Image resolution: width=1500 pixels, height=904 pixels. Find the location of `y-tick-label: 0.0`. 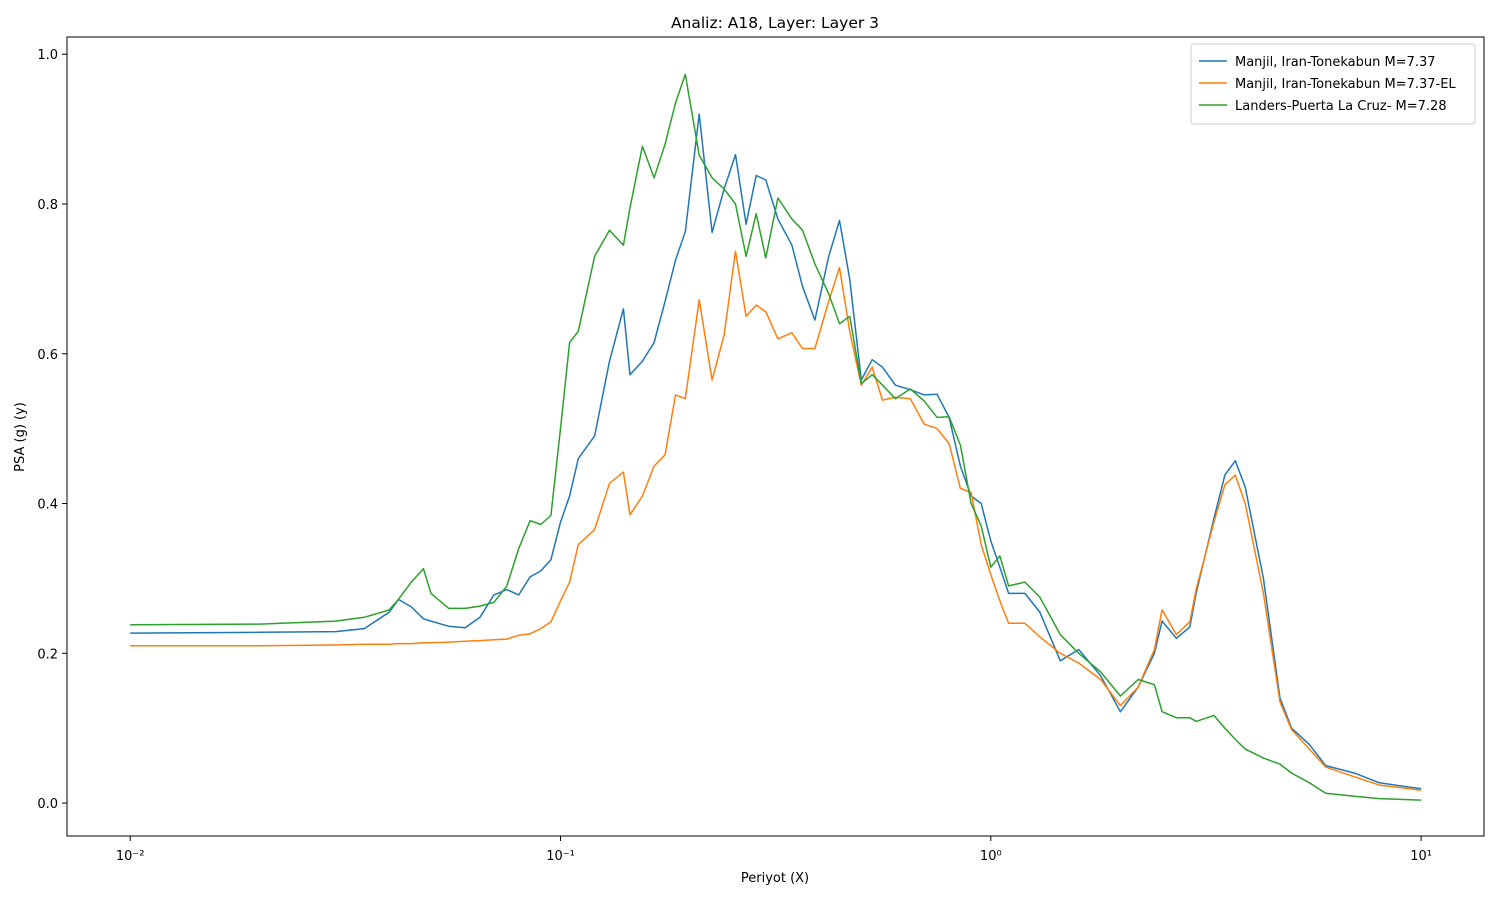

y-tick-label: 0.0 is located at coordinates (47, 804).